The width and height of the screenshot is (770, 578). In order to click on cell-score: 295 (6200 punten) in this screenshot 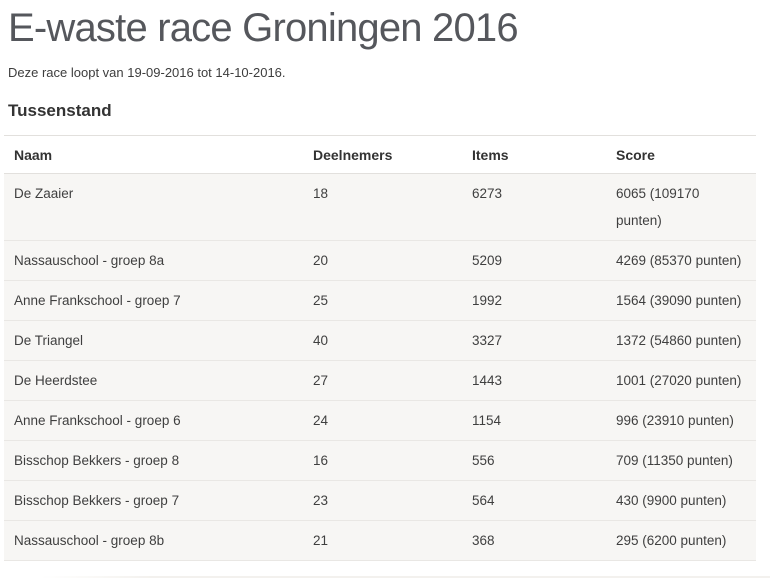, I will do `click(681, 540)`.